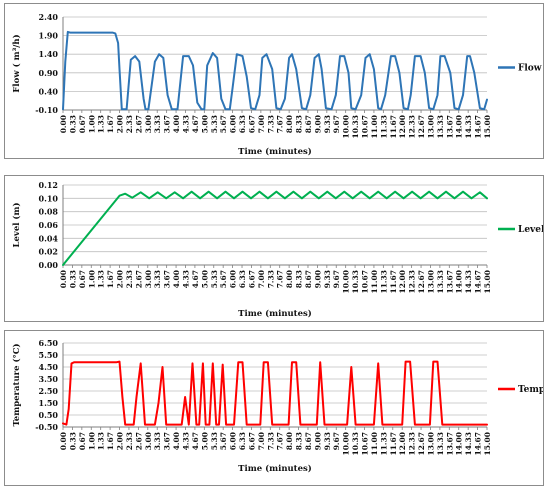  I want to click on x-tick-label: 13.67, so click(449, 444).